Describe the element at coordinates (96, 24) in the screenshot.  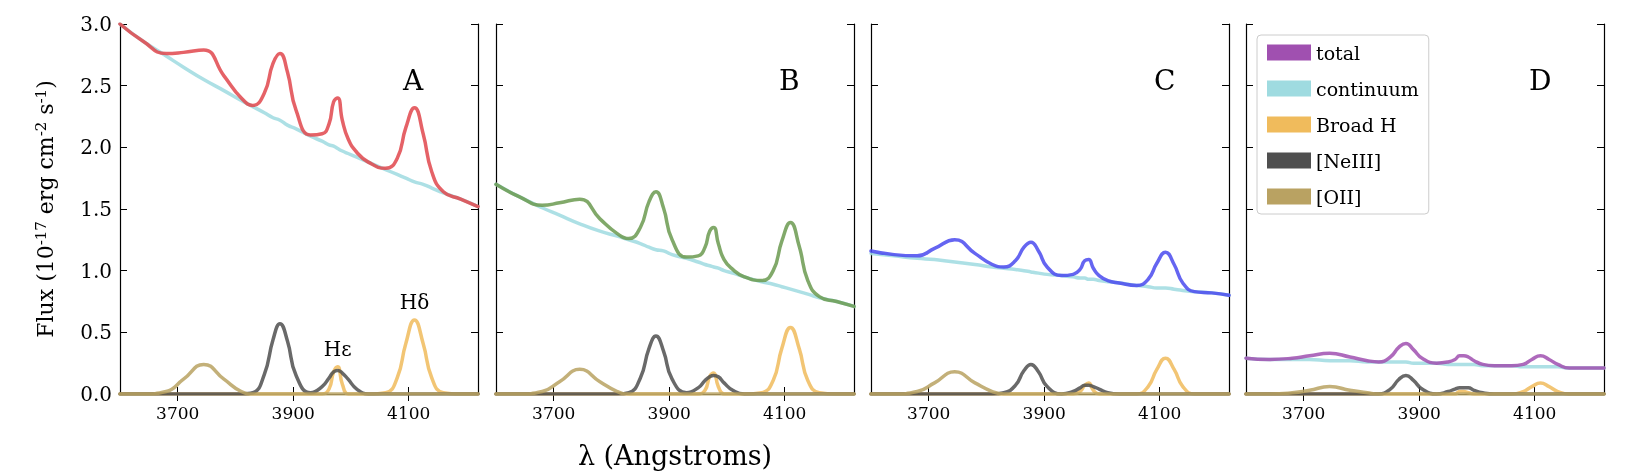
I see `y-tick-label: 3.0` at that location.